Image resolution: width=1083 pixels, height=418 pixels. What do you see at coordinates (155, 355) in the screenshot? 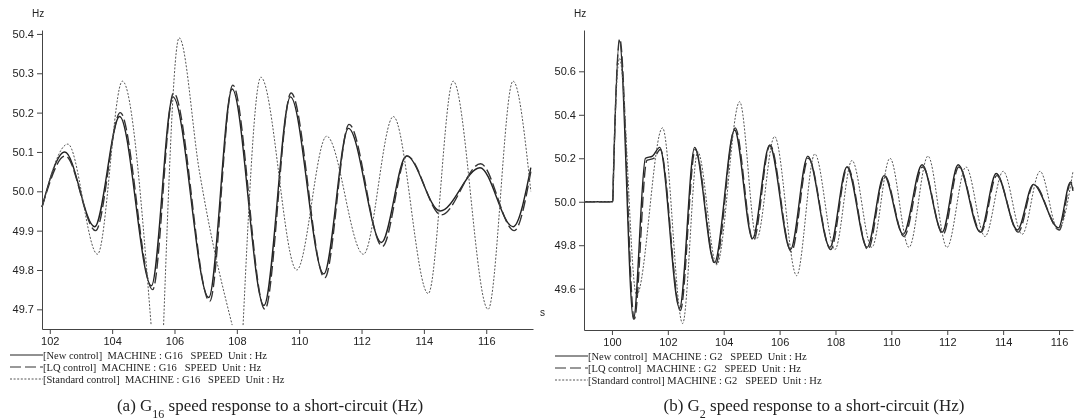
I see `legend-label: [New control] MACHINE : G16 SPEED Unit : Hz` at bounding box center [155, 355].